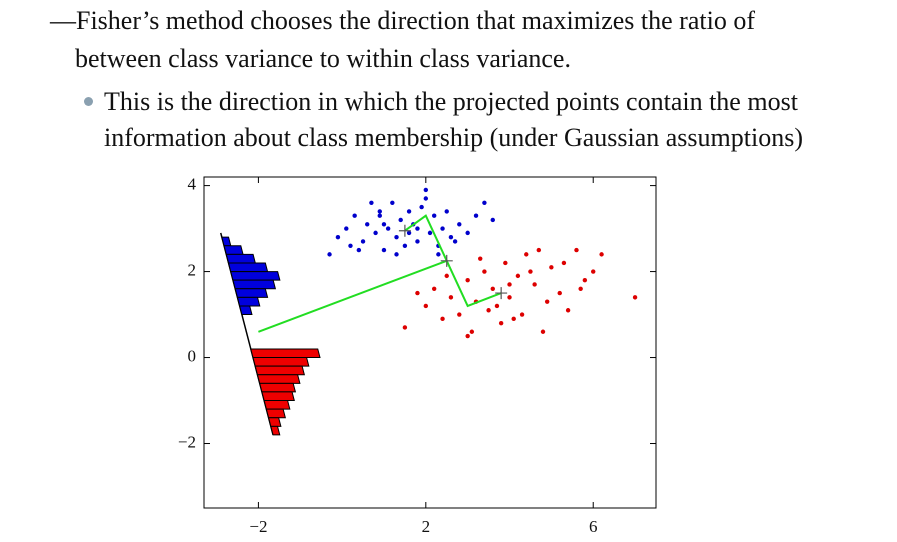 The image size is (897, 542). Describe the element at coordinates (88, 101) in the screenshot. I see `bullet` at that location.